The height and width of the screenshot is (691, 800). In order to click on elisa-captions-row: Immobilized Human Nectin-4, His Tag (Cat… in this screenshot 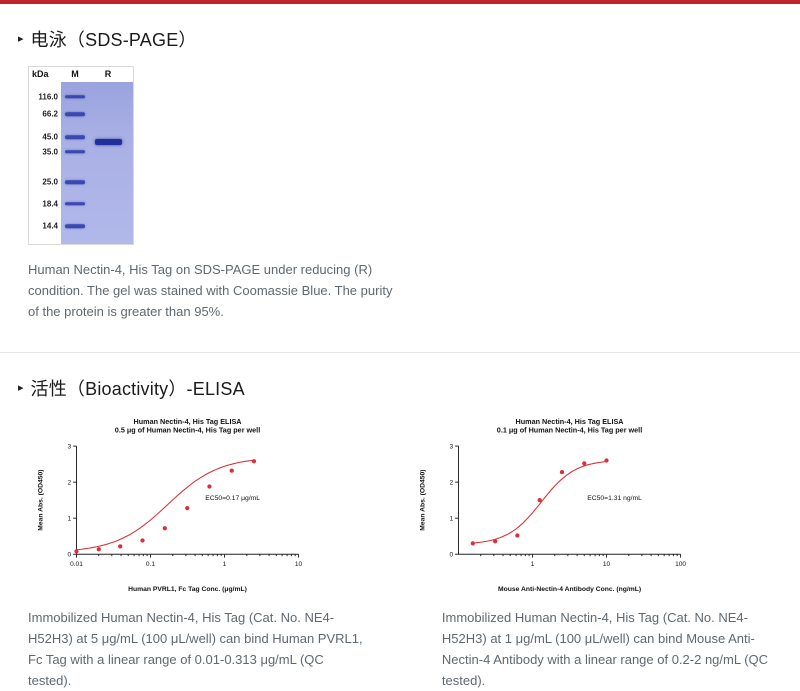, I will do `click(400, 649)`.